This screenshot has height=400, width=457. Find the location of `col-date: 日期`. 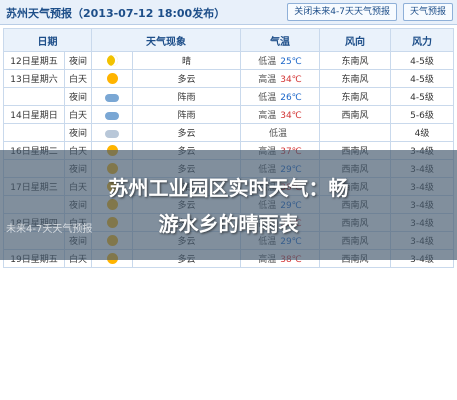

col-date: 日期 is located at coordinates (47, 40).